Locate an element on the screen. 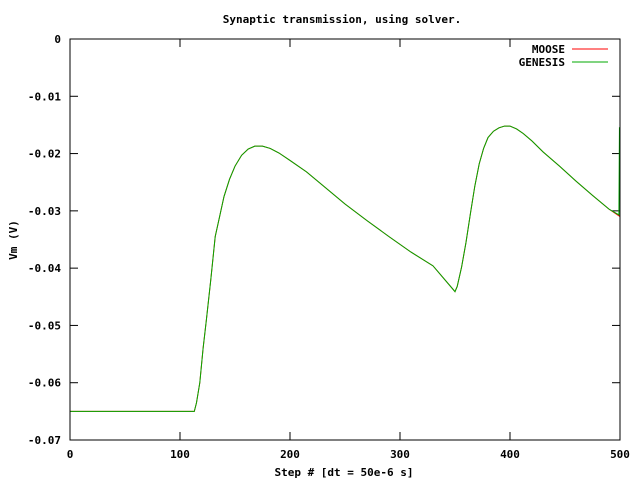 The image size is (640, 480). x-tick-label: 300 is located at coordinates (400, 454).